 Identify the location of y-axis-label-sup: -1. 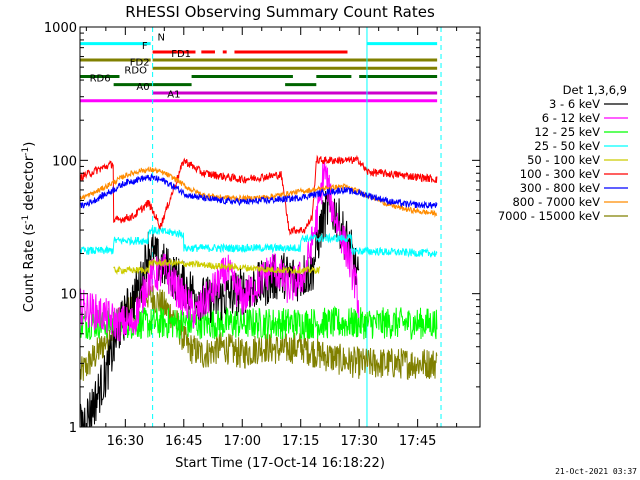
(26, 219).